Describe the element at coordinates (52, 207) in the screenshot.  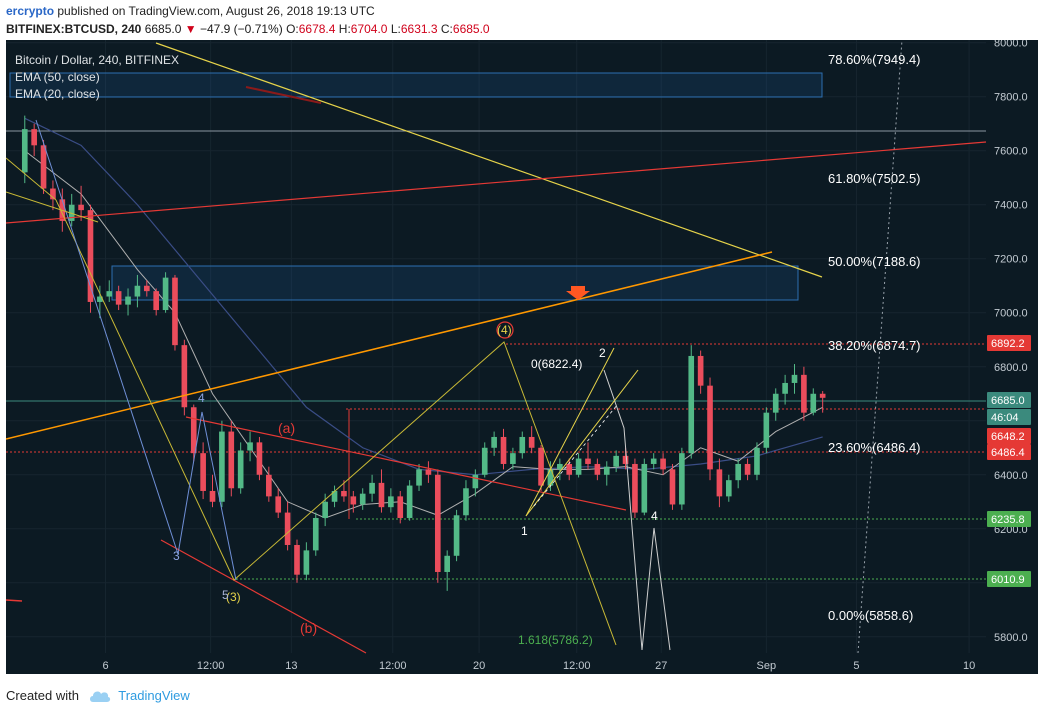
I see `yellow-trend-short` at that location.